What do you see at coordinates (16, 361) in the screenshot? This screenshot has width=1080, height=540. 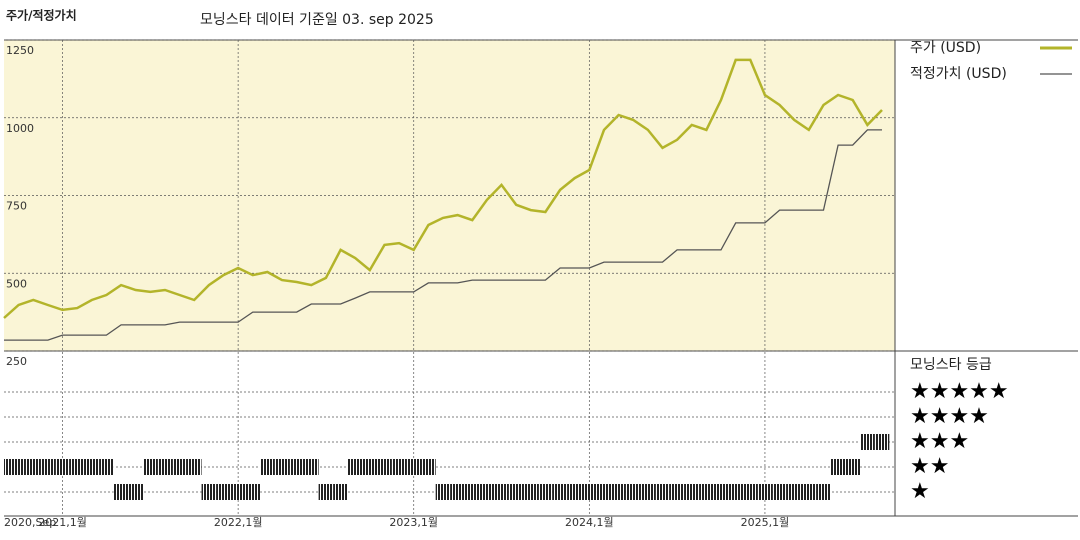 I see `y-tick-label: 250` at bounding box center [16, 361].